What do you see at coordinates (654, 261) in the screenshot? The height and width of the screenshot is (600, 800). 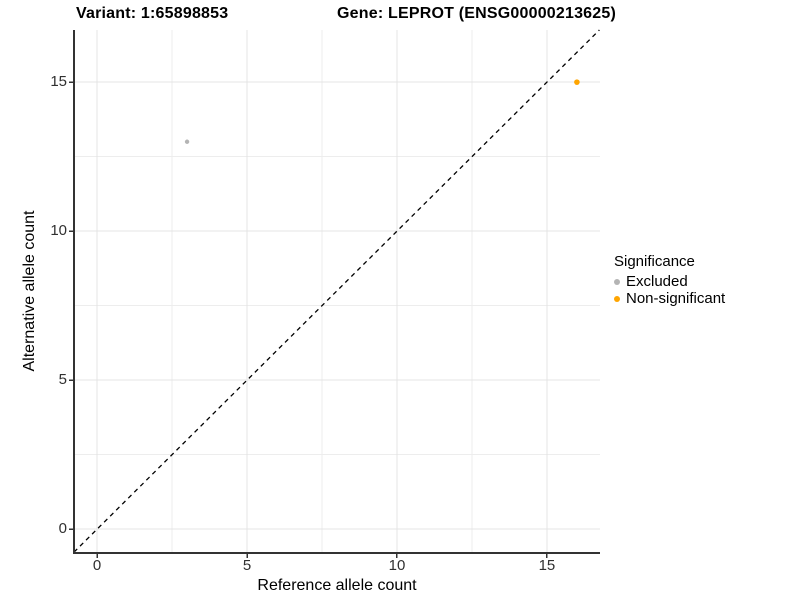 I see `legend-title: Significance` at bounding box center [654, 261].